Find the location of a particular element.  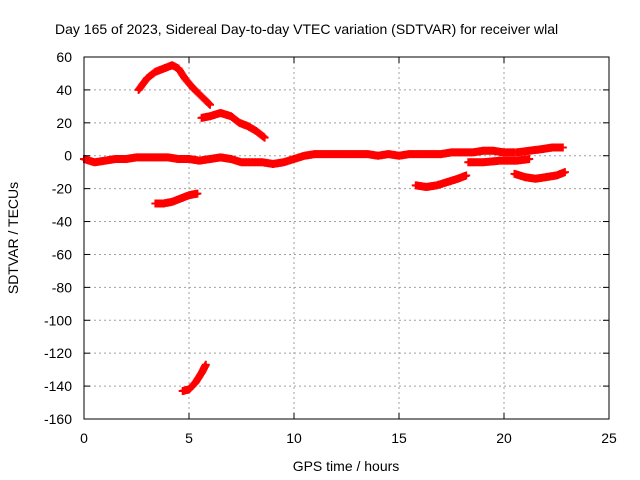

x-tick-label: 20 is located at coordinates (504, 438).